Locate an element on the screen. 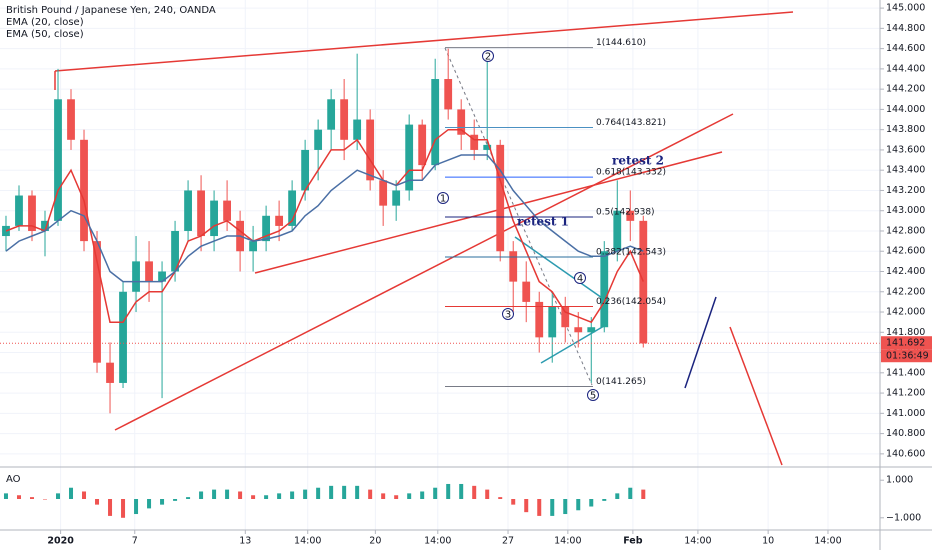 The height and width of the screenshot is (550, 932). y-tick-label: 142.600 is located at coordinates (905, 251).